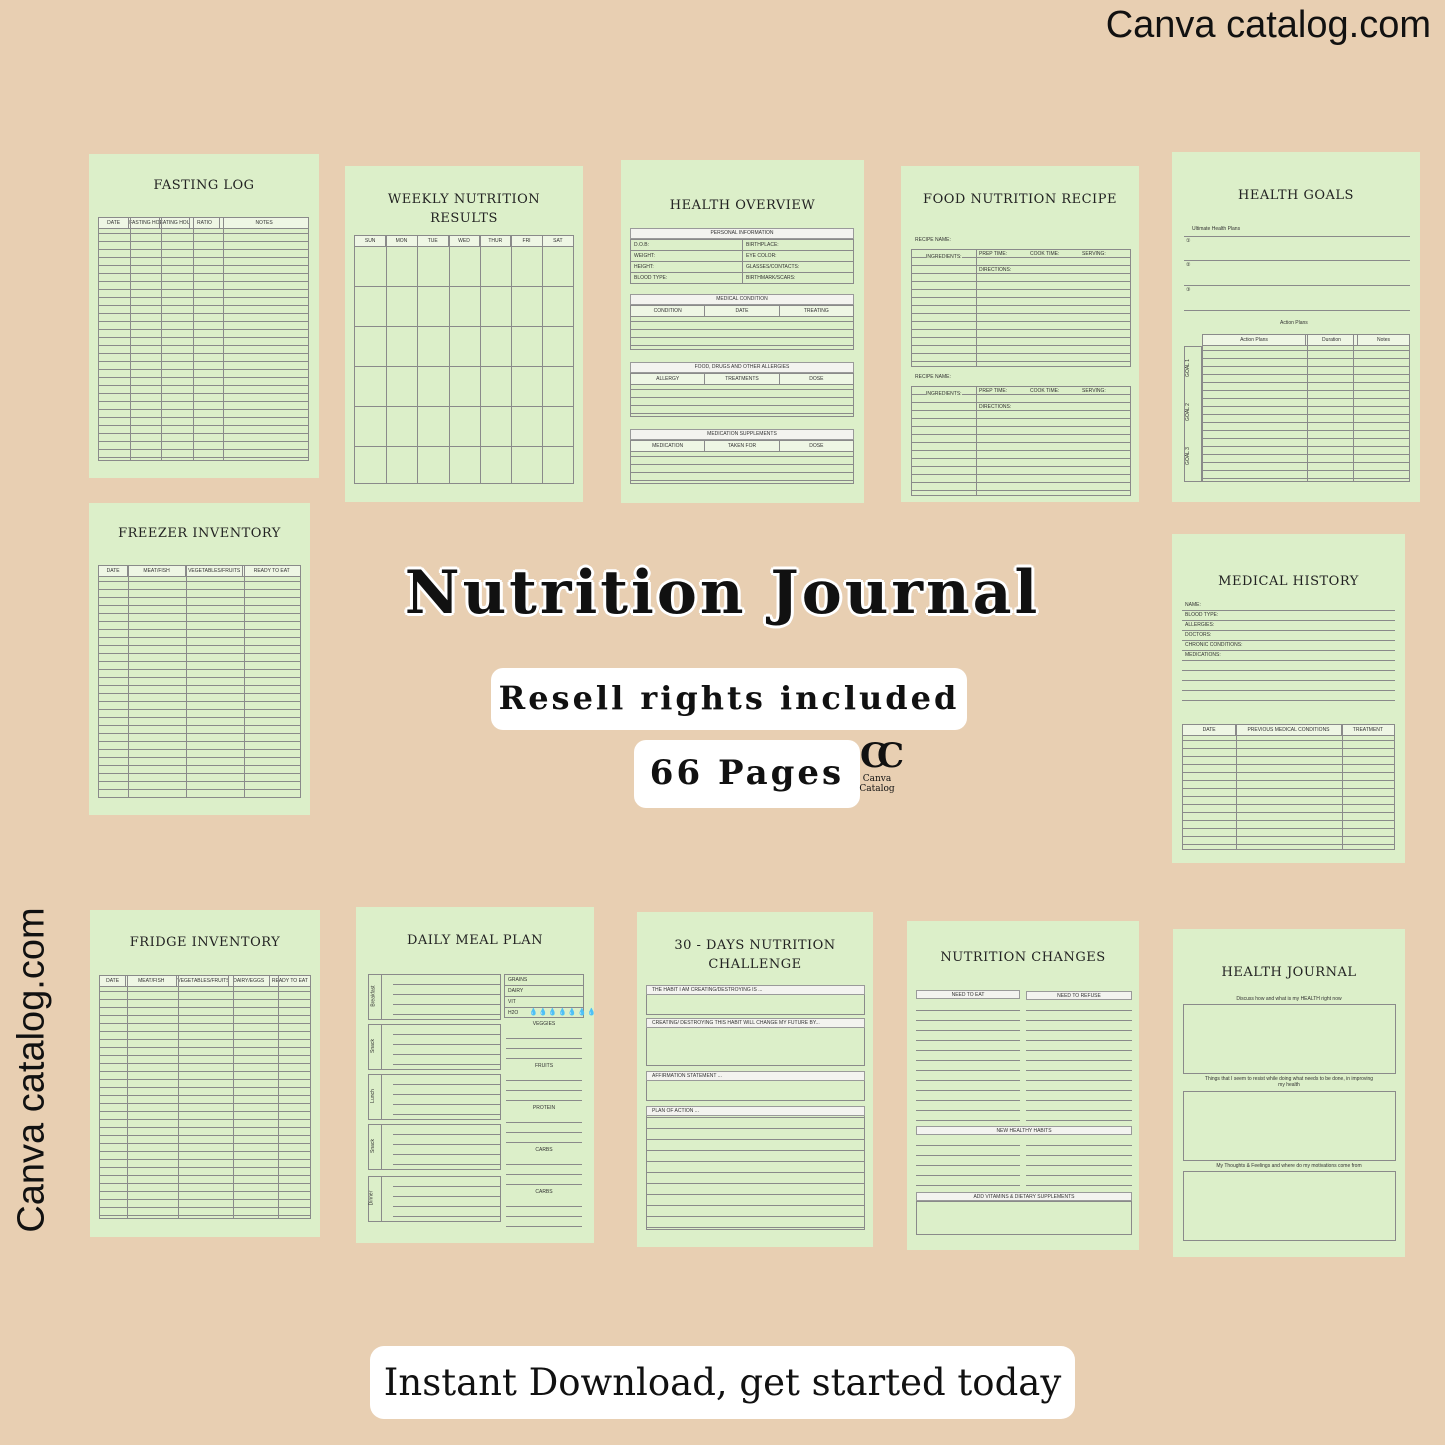 The width and height of the screenshot is (1445, 1445). What do you see at coordinates (722, 593) in the screenshot?
I see `product-title: Nutrition Journal` at bounding box center [722, 593].